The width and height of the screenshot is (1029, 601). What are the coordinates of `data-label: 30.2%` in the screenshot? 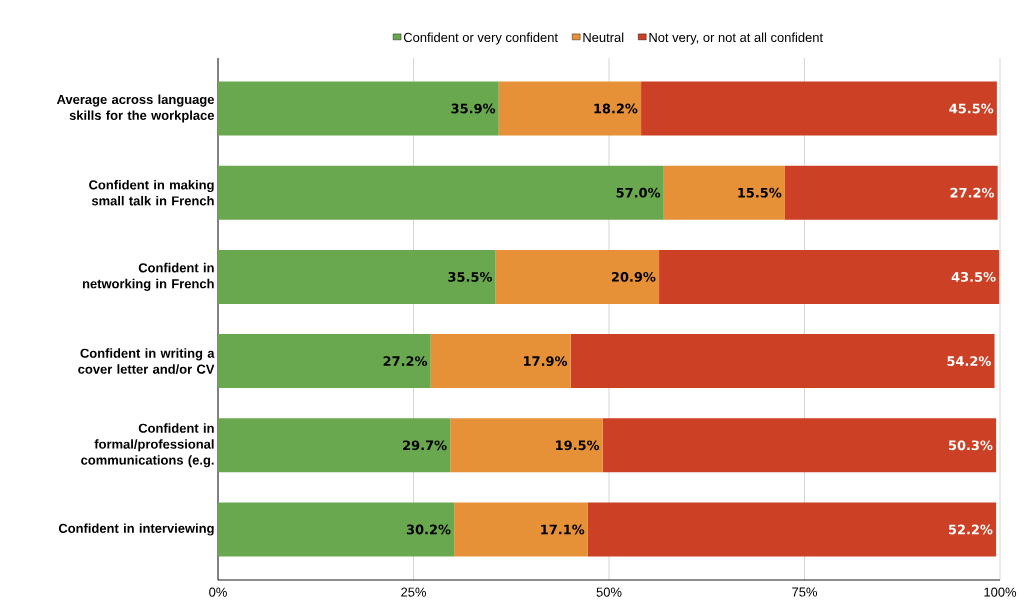 It's located at (428, 529).